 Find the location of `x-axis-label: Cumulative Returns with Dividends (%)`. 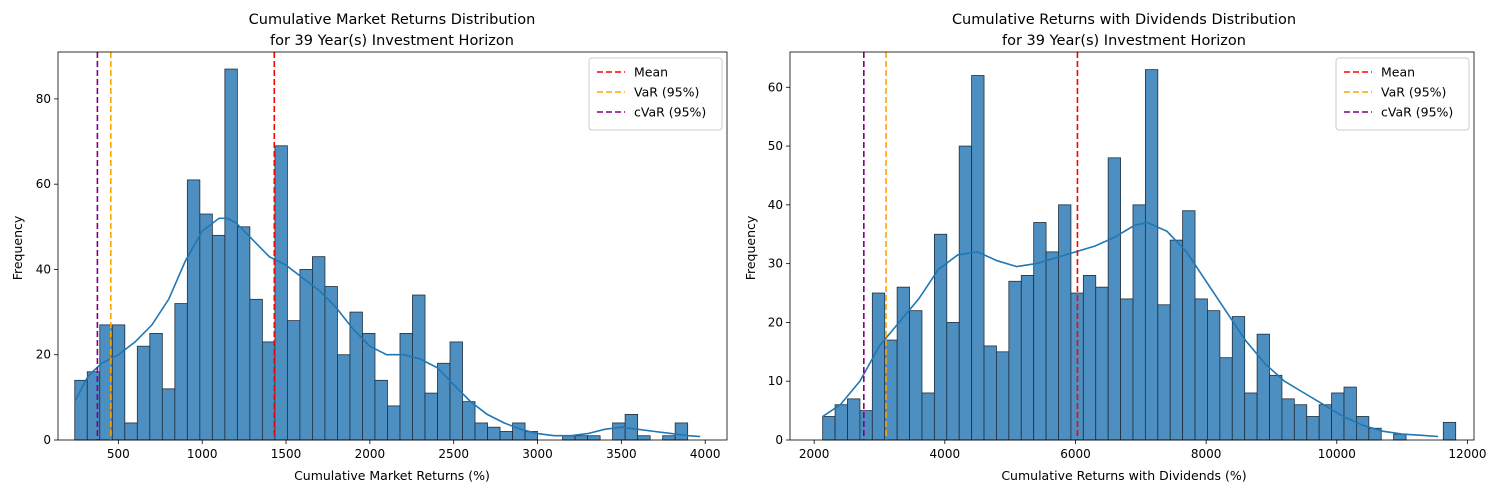

x-axis-label: Cumulative Returns with Dividends (%) is located at coordinates (1123, 475).